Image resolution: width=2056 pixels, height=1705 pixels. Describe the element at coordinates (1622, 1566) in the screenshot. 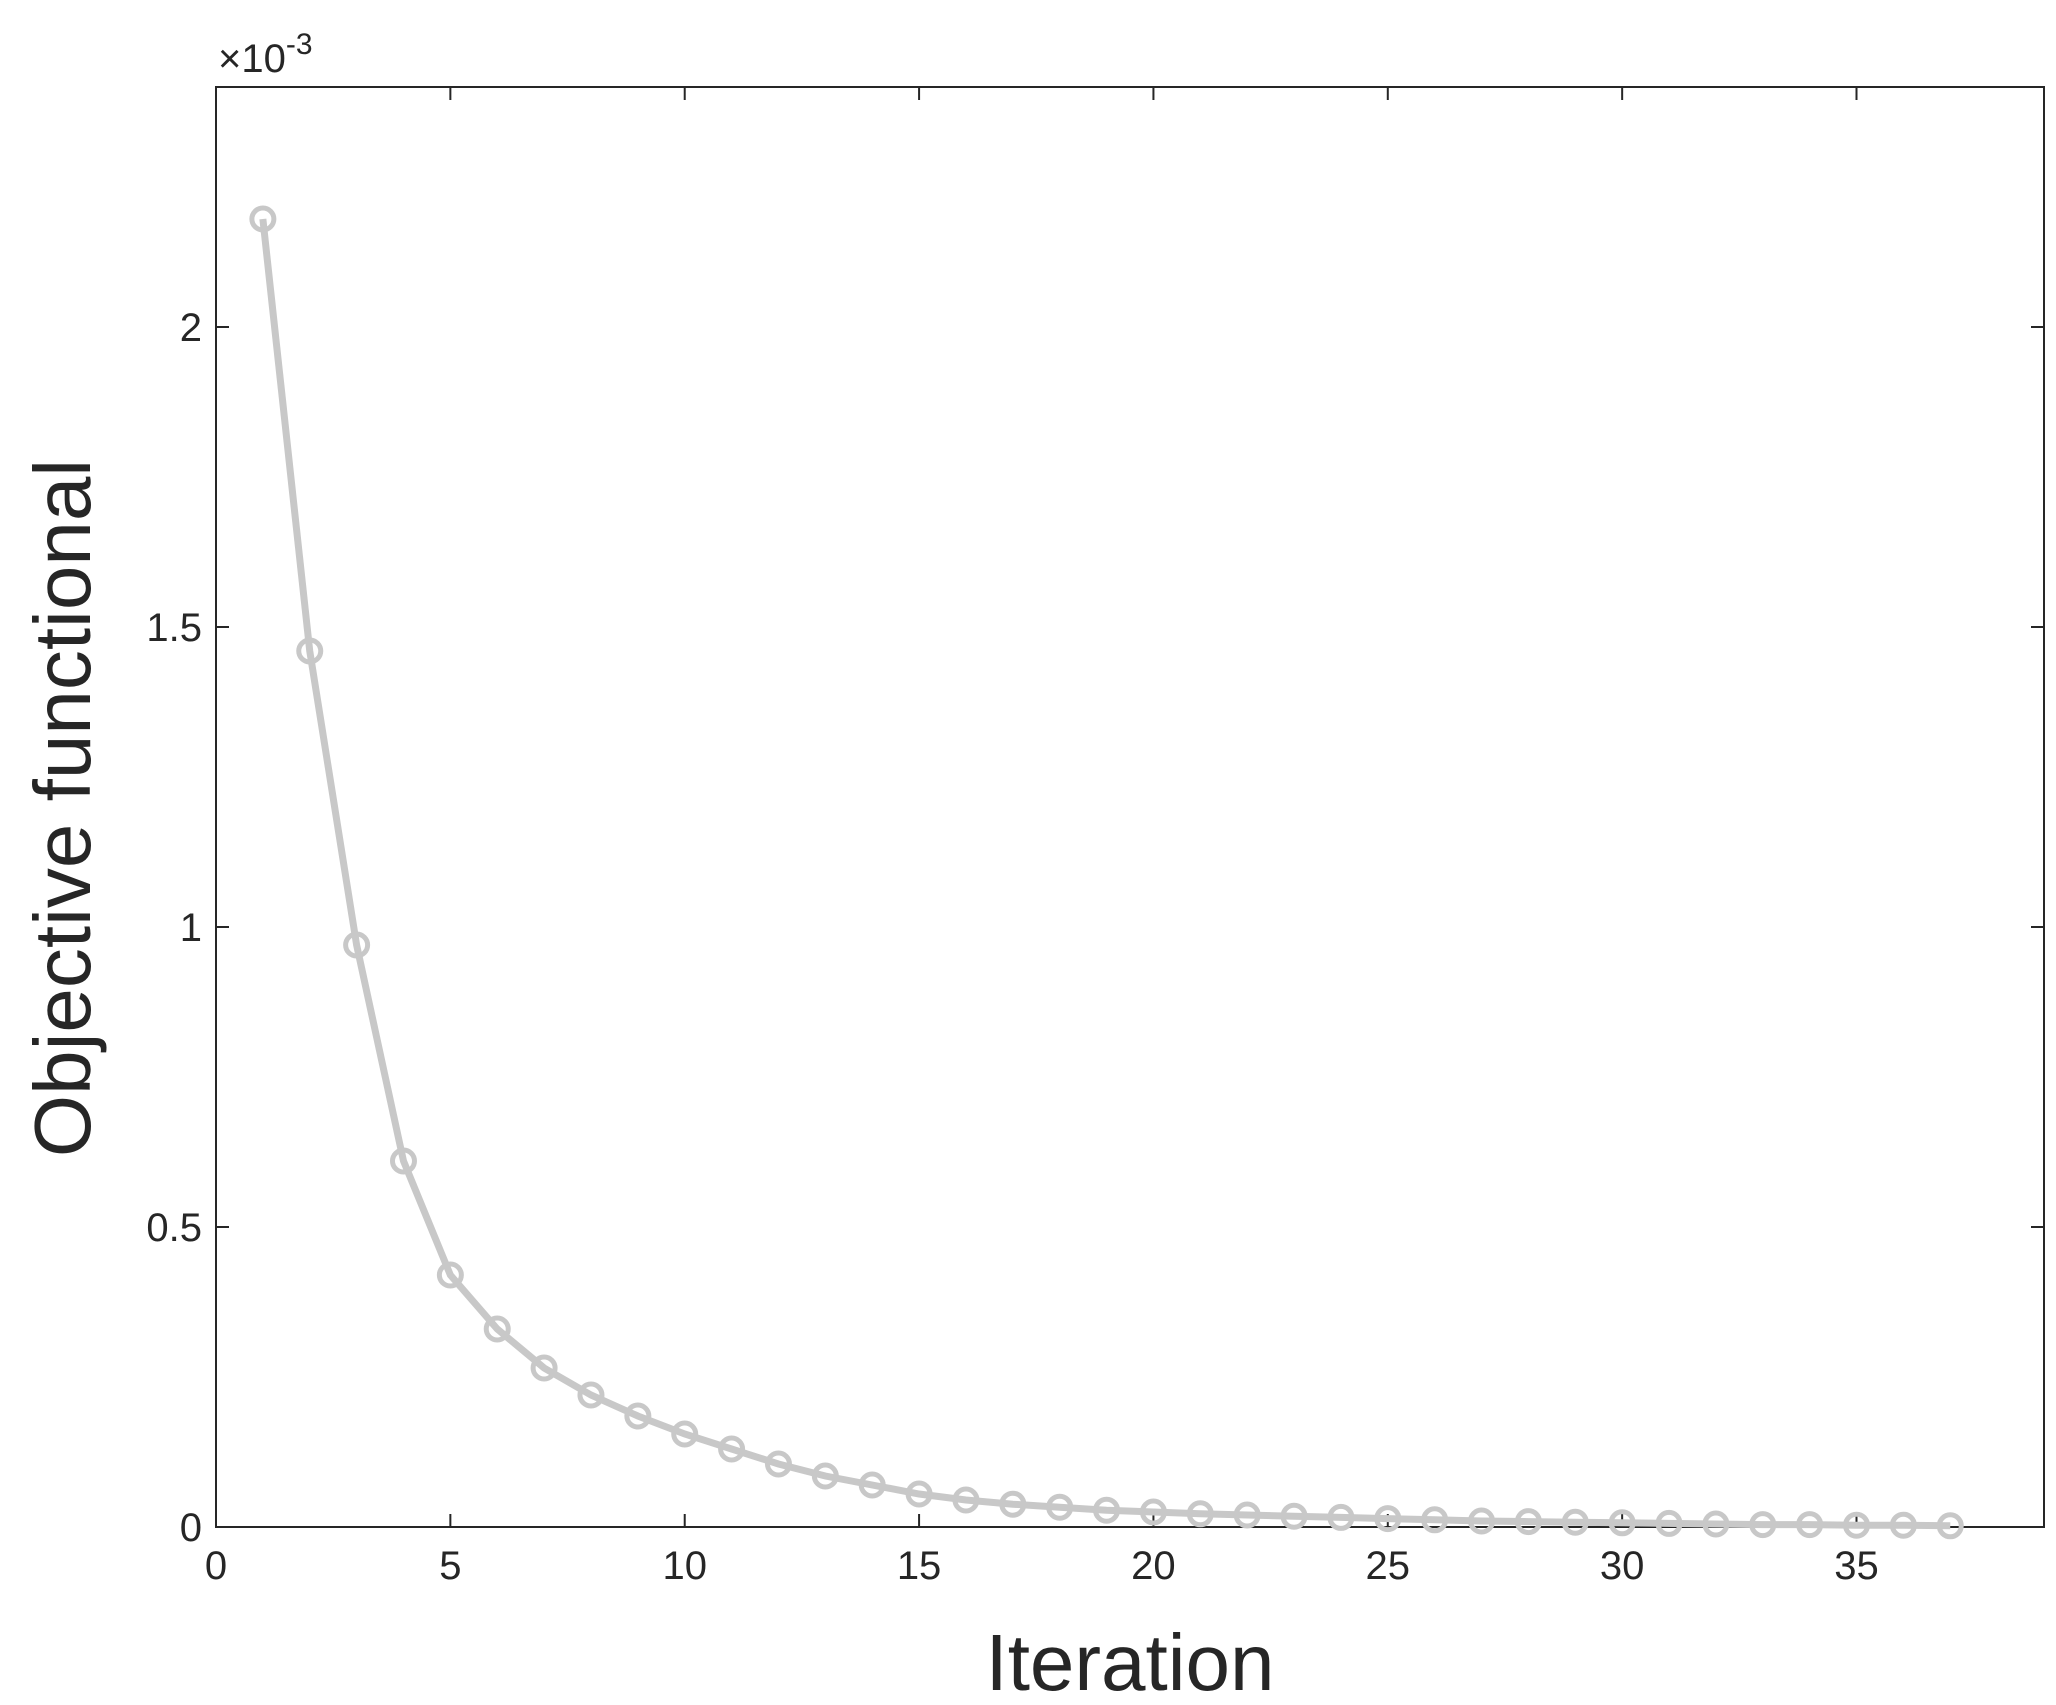

I see `x-tick-label: 30` at that location.